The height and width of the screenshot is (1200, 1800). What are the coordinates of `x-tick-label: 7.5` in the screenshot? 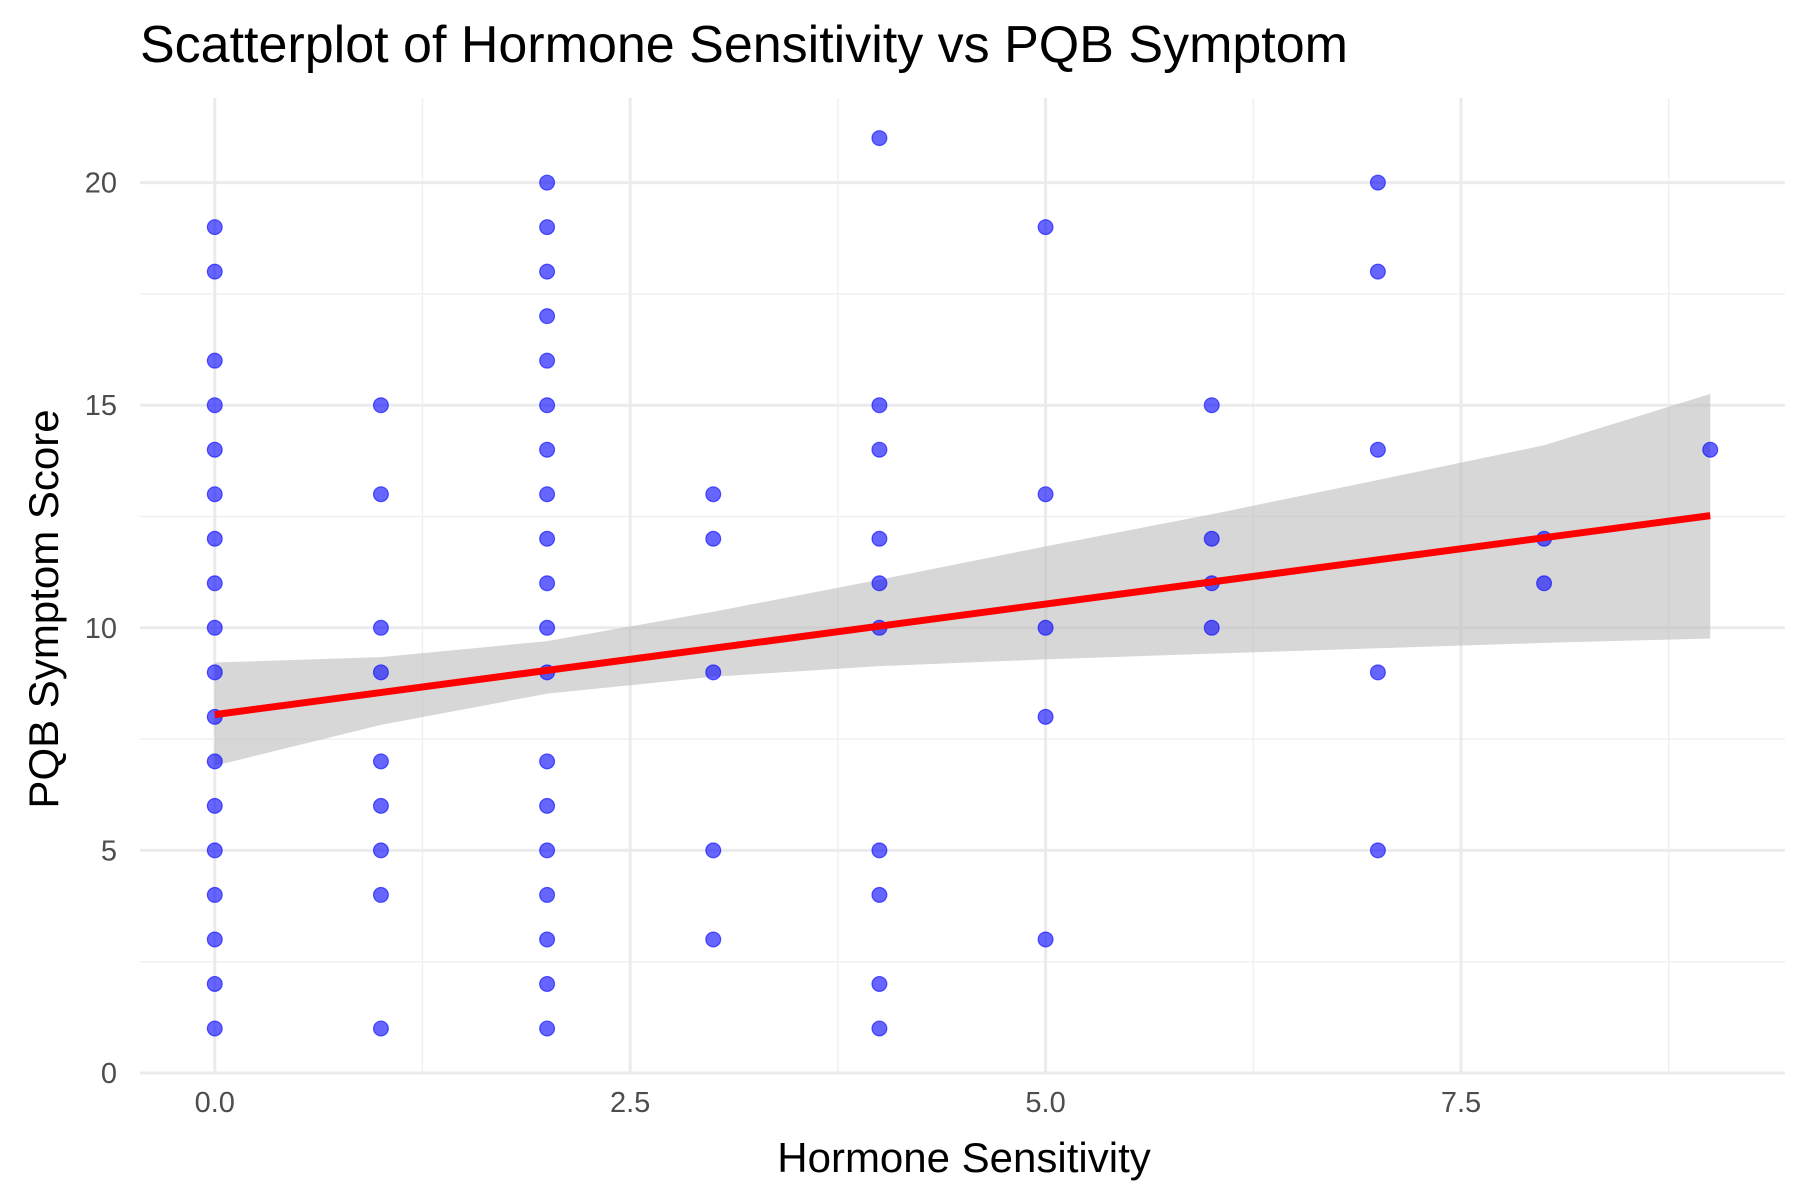 It's located at (1461, 1103).